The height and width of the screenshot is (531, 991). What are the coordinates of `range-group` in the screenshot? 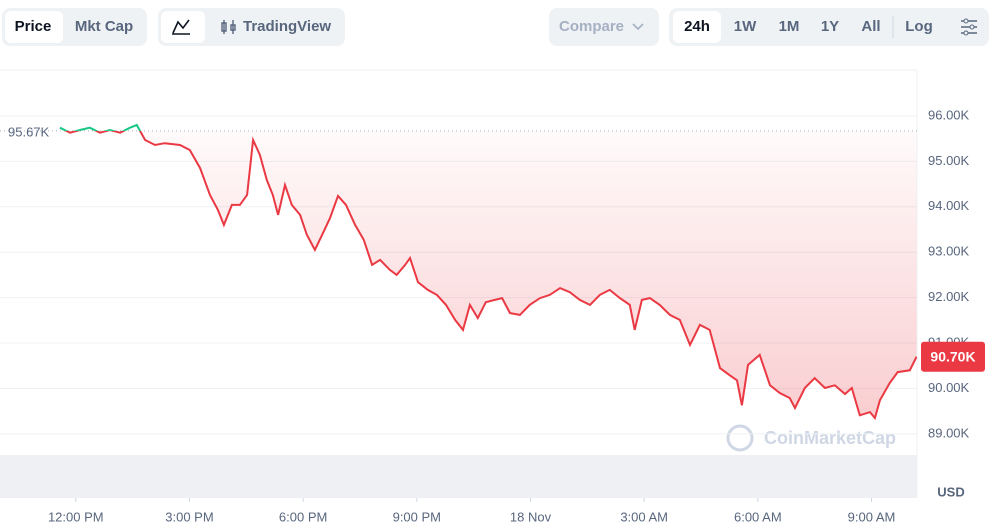 It's located at (829, 27).